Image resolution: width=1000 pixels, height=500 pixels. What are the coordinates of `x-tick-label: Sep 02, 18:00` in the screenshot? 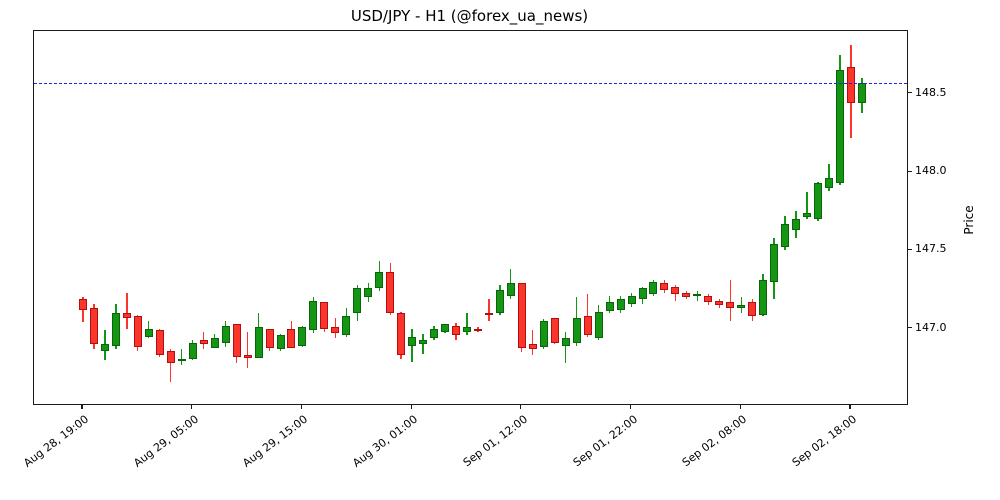 It's located at (824, 441).